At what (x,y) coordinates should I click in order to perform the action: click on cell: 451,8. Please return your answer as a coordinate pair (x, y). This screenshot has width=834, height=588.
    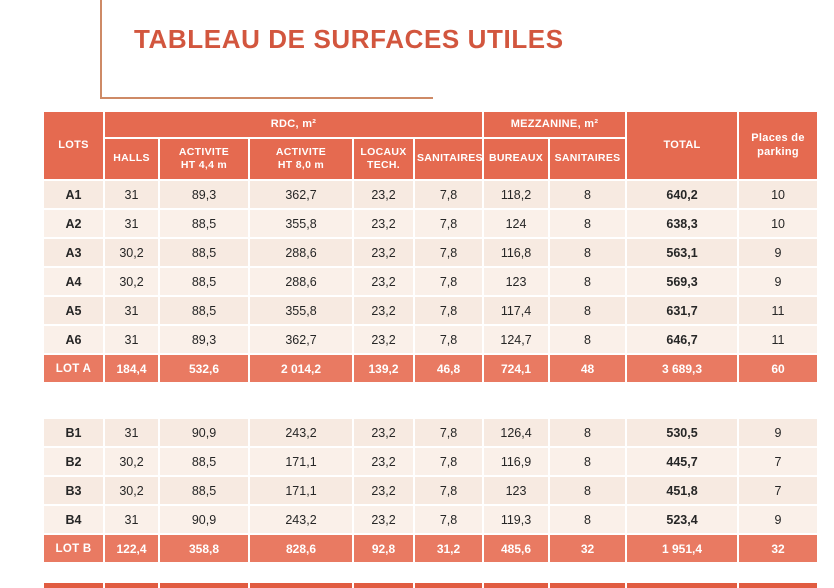
    Looking at the image, I should click on (682, 490).